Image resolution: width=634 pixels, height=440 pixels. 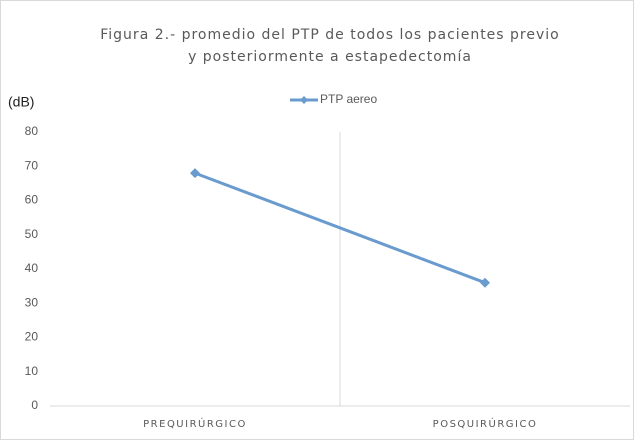 What do you see at coordinates (21, 102) in the screenshot?
I see `y-axis-label: (dB)` at bounding box center [21, 102].